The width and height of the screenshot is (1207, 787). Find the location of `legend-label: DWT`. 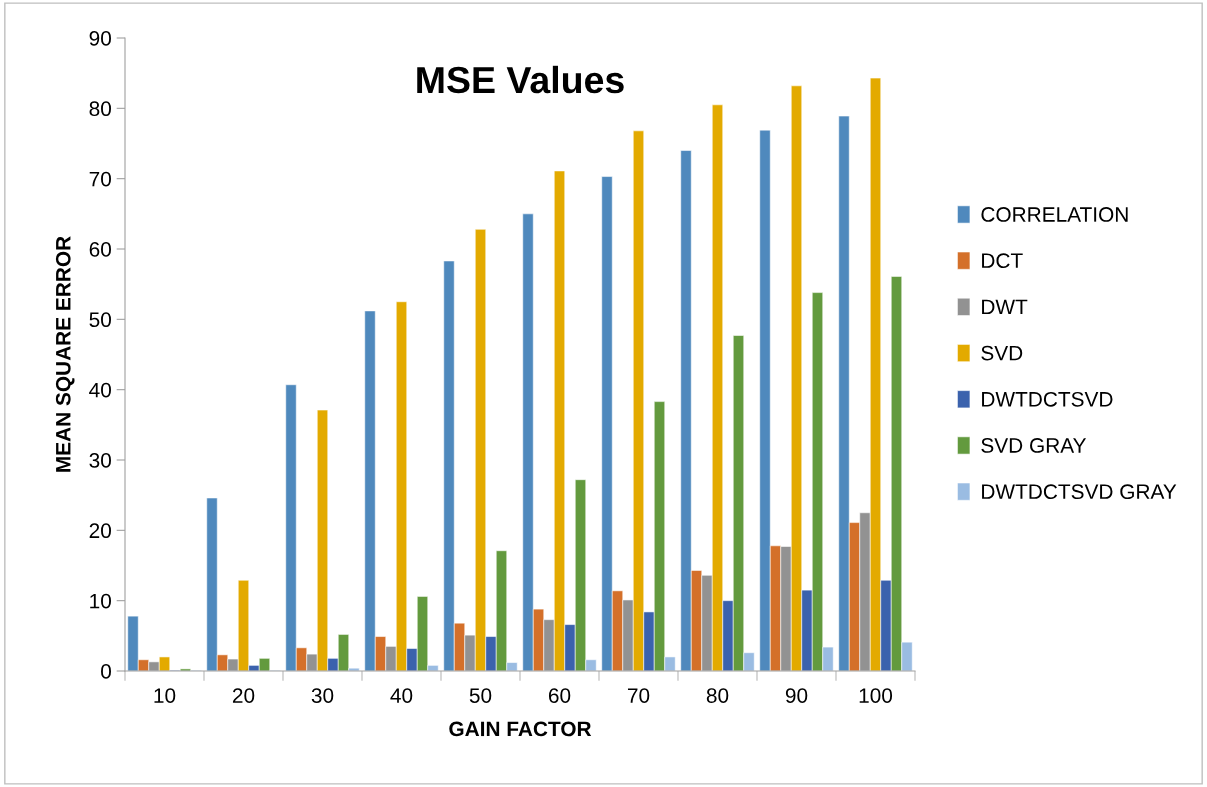

legend-label: DWT is located at coordinates (1005, 307).